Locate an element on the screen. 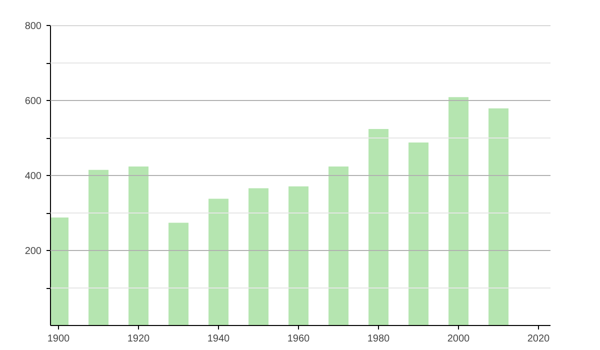 This screenshot has height=350, width=600. y-tick-label: 400 is located at coordinates (33, 176).